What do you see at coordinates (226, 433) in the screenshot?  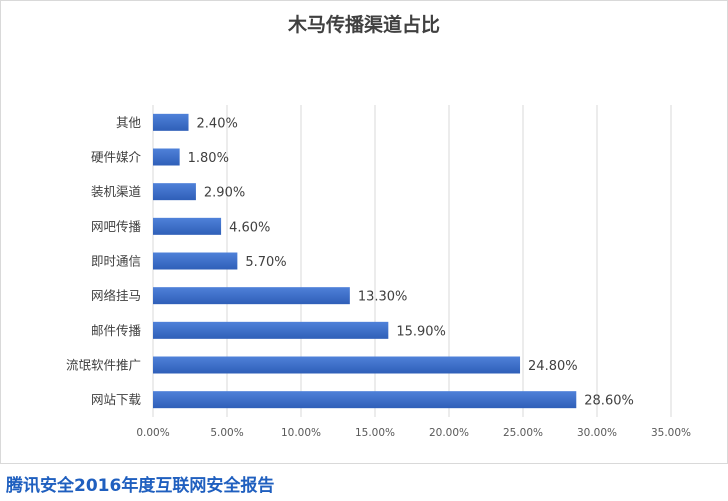 I see `x-tick-label: 5.00%` at bounding box center [226, 433].